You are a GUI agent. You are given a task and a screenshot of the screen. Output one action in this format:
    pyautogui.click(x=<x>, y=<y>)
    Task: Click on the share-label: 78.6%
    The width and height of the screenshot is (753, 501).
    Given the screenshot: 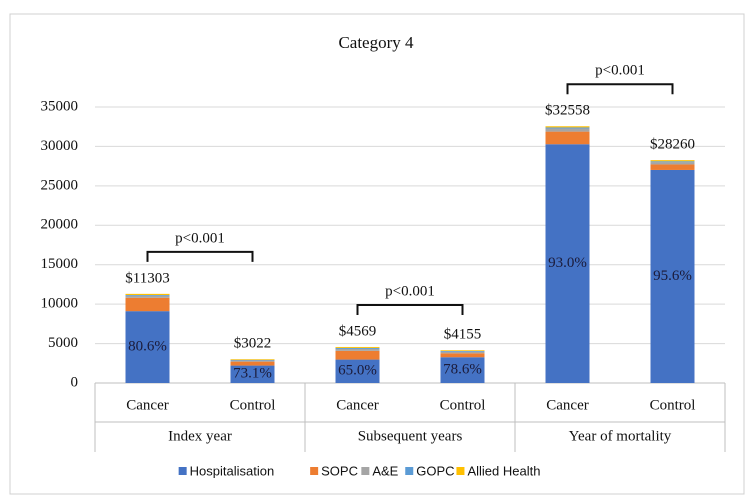 What is the action you would take?
    pyautogui.click(x=462, y=370)
    